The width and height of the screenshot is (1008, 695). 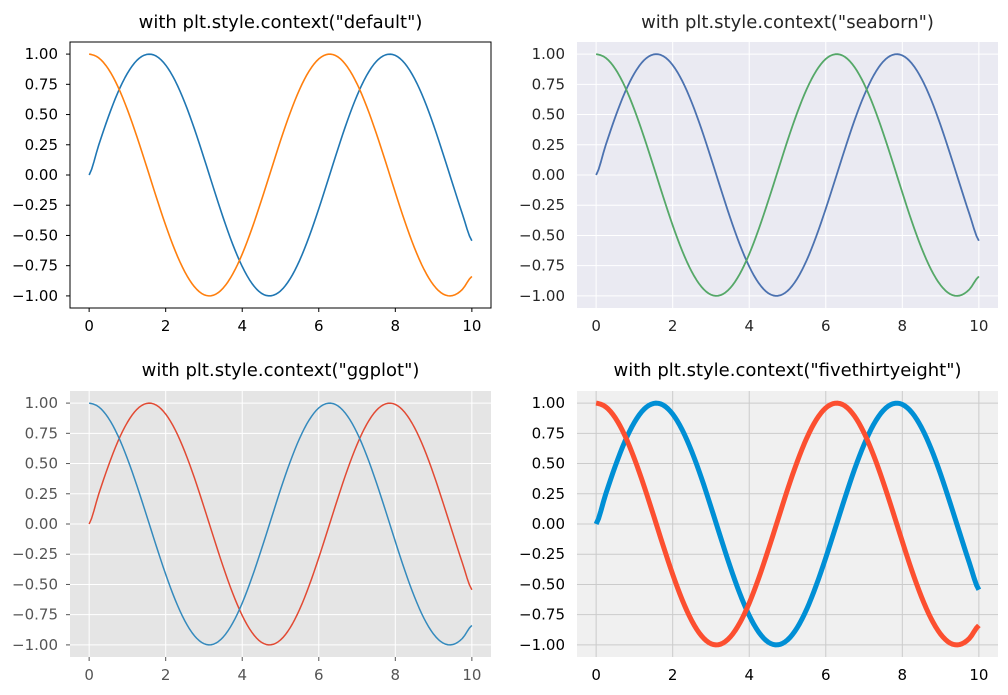 I want to click on subplot-title: with plt.style.context("seaborn"), so click(x=787, y=22).